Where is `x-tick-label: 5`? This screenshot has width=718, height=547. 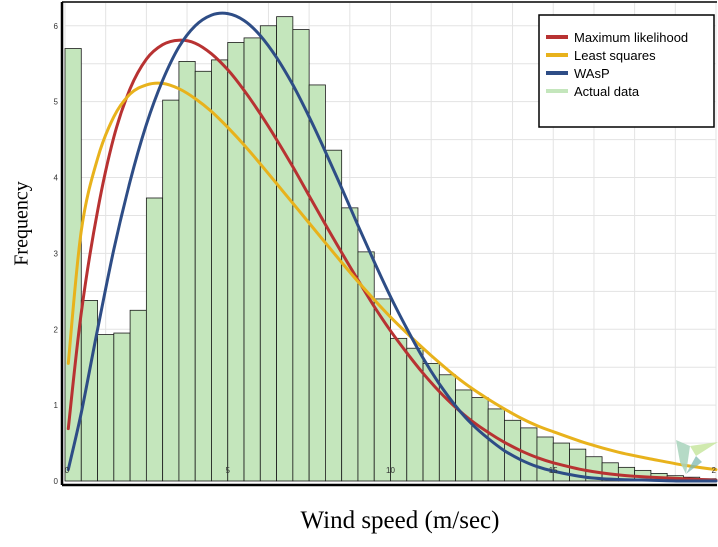 x-tick-label: 5 is located at coordinates (228, 470).